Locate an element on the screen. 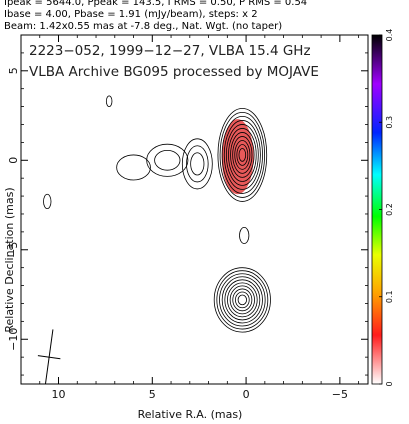 The height and width of the screenshot is (424, 409). colorbar-tick-label: 0.3 is located at coordinates (389, 122).